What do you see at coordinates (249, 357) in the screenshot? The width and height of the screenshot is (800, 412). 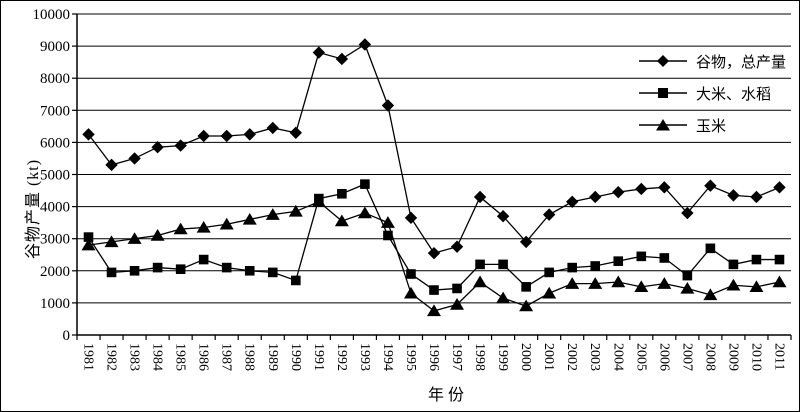 I see `x-tick-label: 1988` at bounding box center [249, 357].